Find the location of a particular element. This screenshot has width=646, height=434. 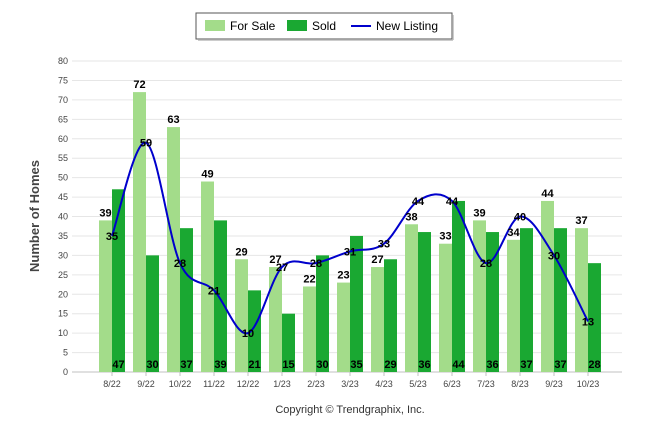

y-tick-label: 15 is located at coordinates (63, 314).